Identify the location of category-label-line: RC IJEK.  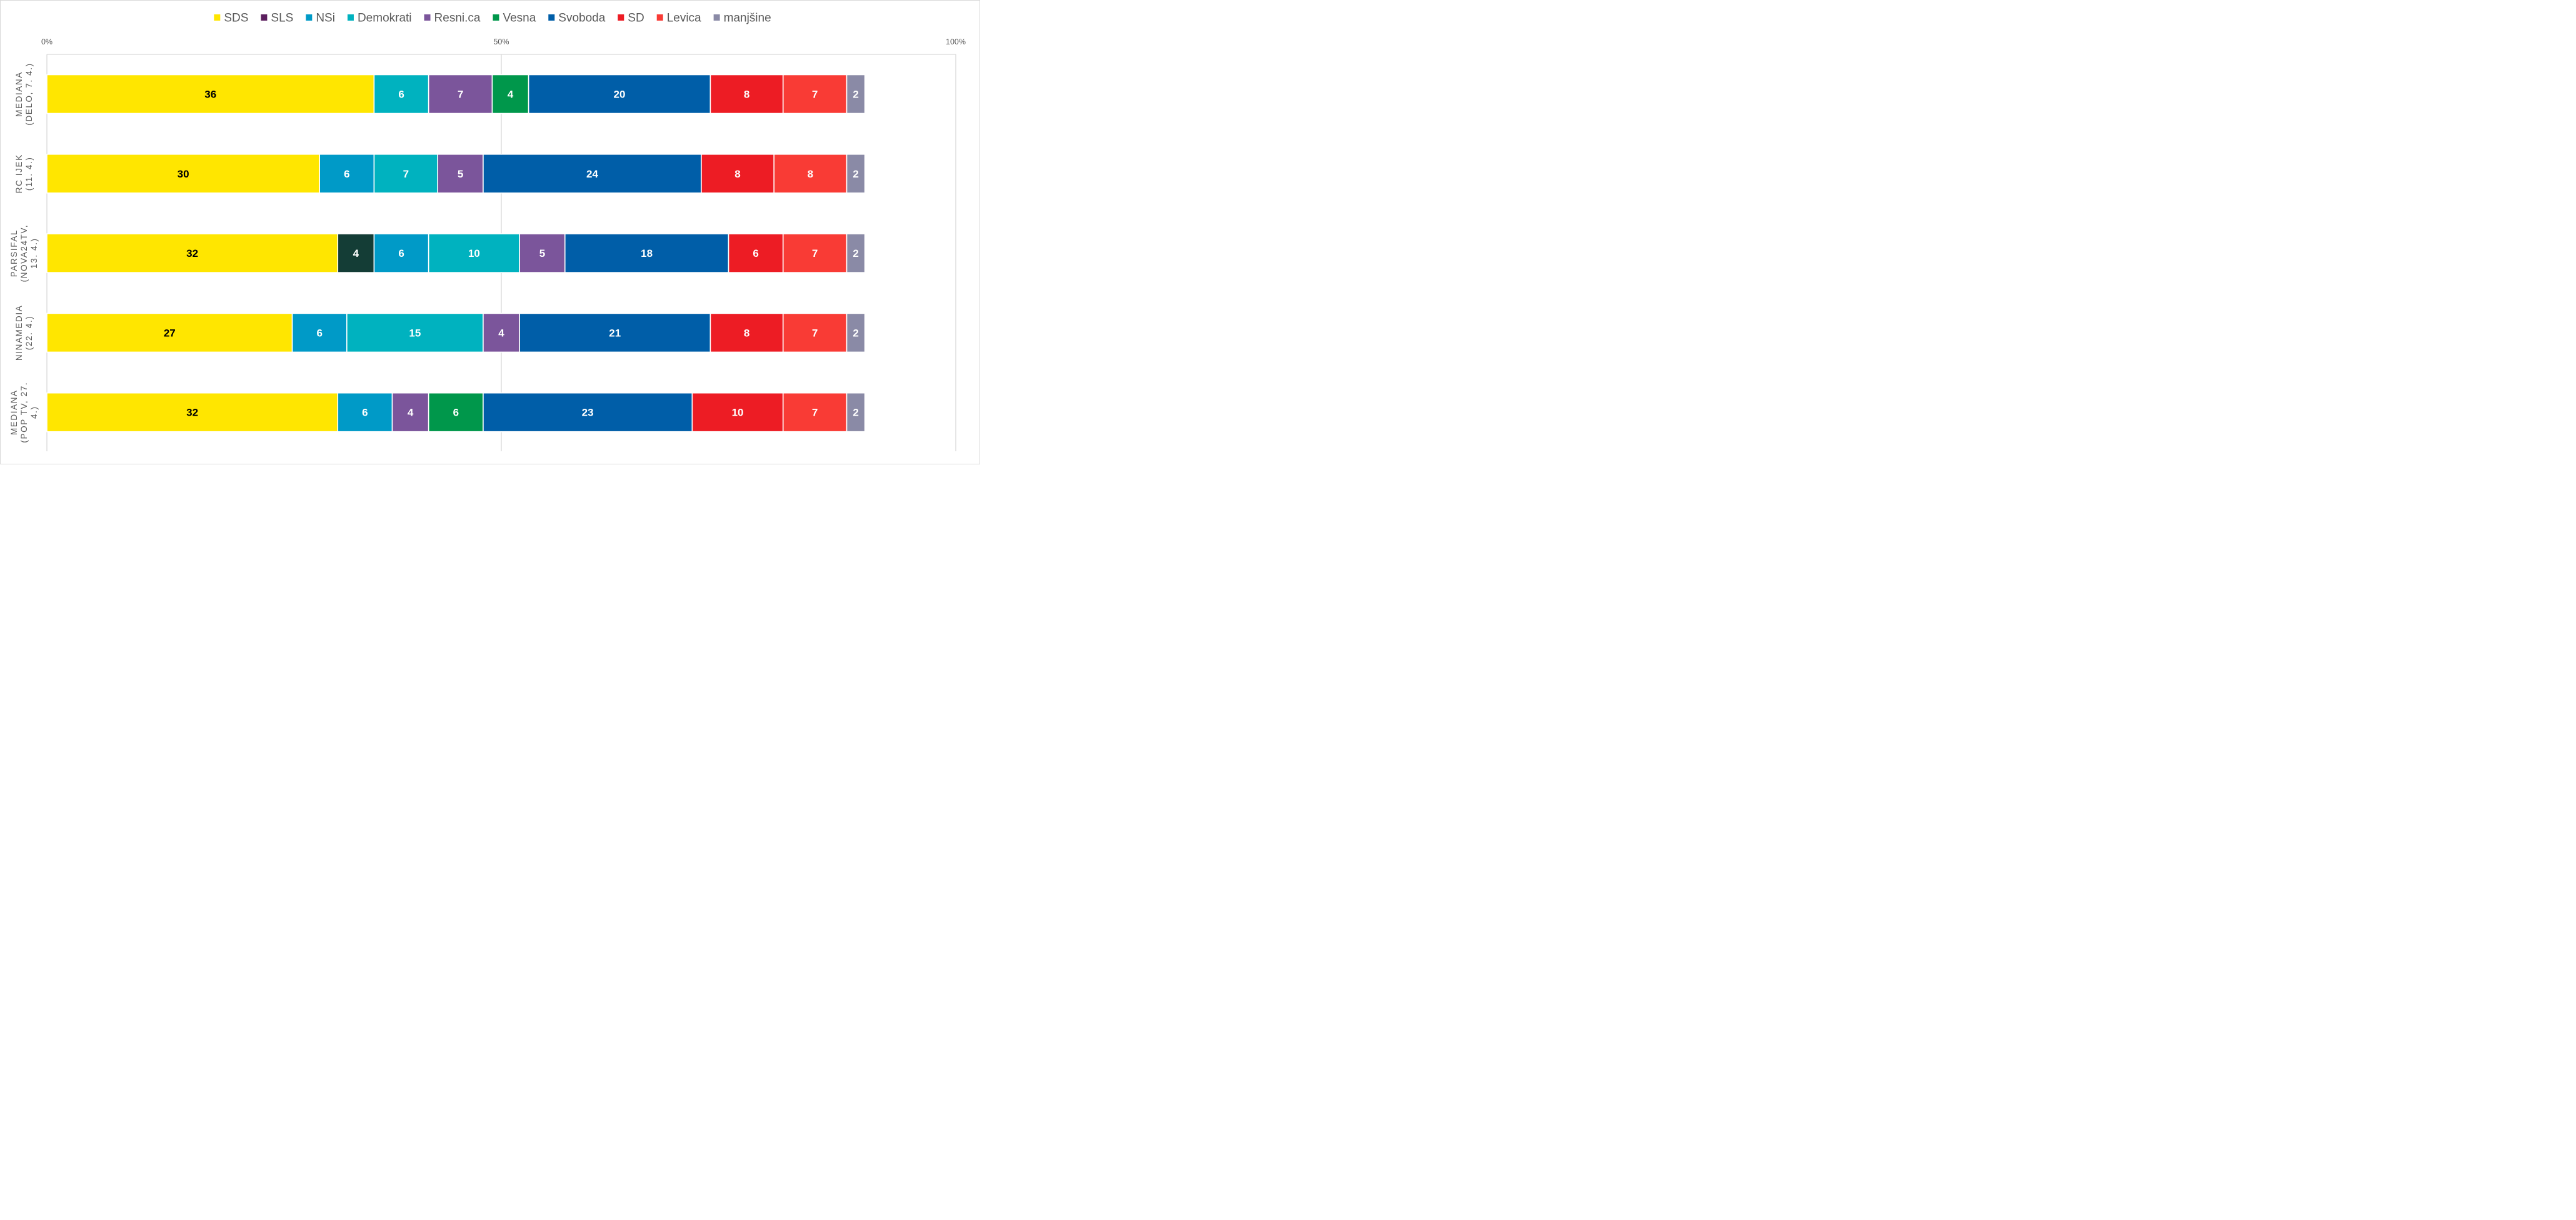
(19, 173).